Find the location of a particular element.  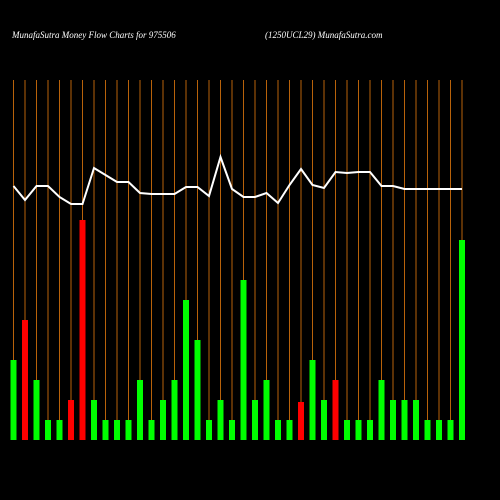

line is located at coordinates (237, 179).